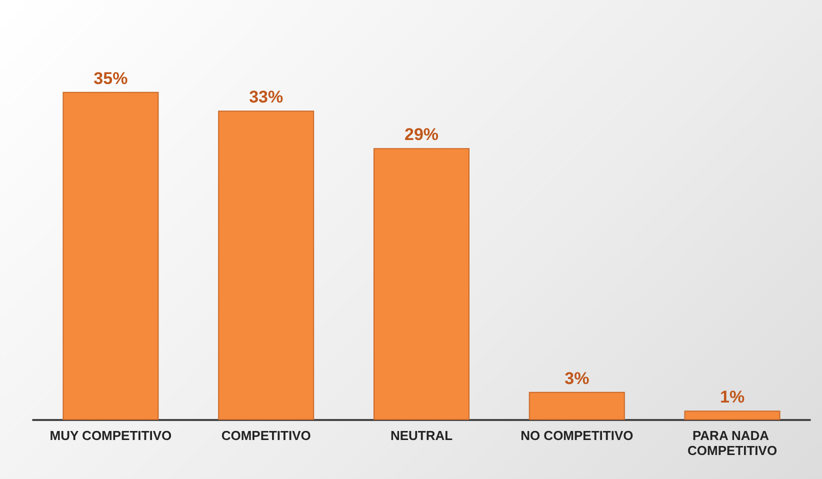 The width and height of the screenshot is (822, 479). I want to click on data-label: 3%, so click(577, 378).